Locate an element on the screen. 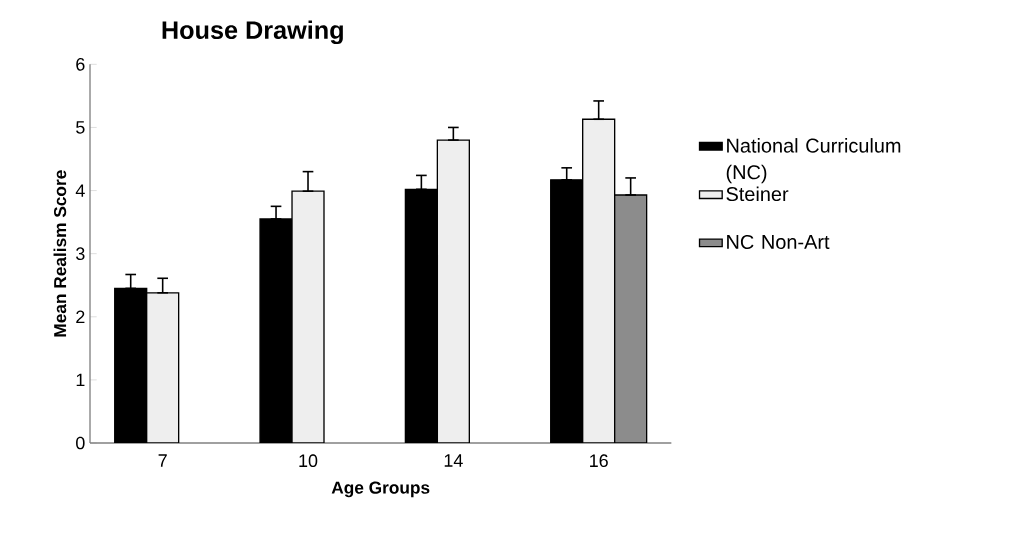 The height and width of the screenshot is (541, 1015). y-tick-label: 6 is located at coordinates (80, 64).